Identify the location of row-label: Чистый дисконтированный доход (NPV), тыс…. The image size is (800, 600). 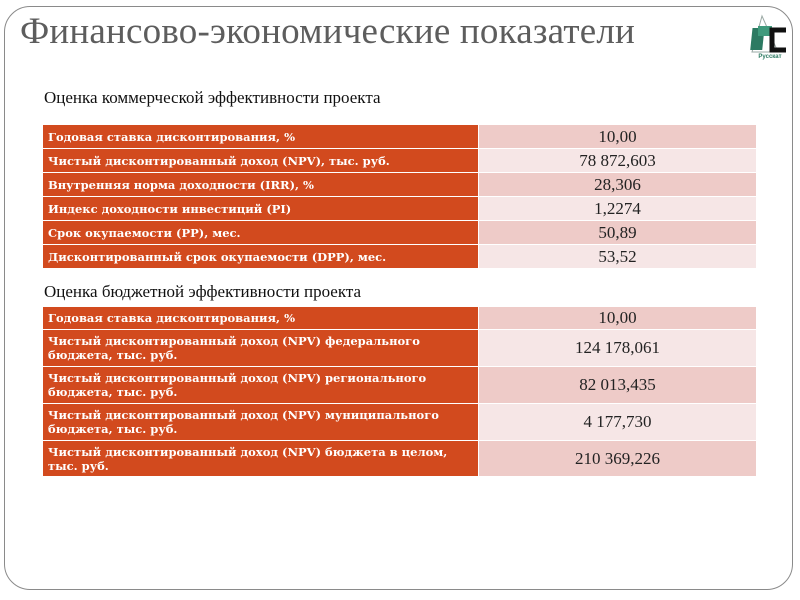
(261, 160).